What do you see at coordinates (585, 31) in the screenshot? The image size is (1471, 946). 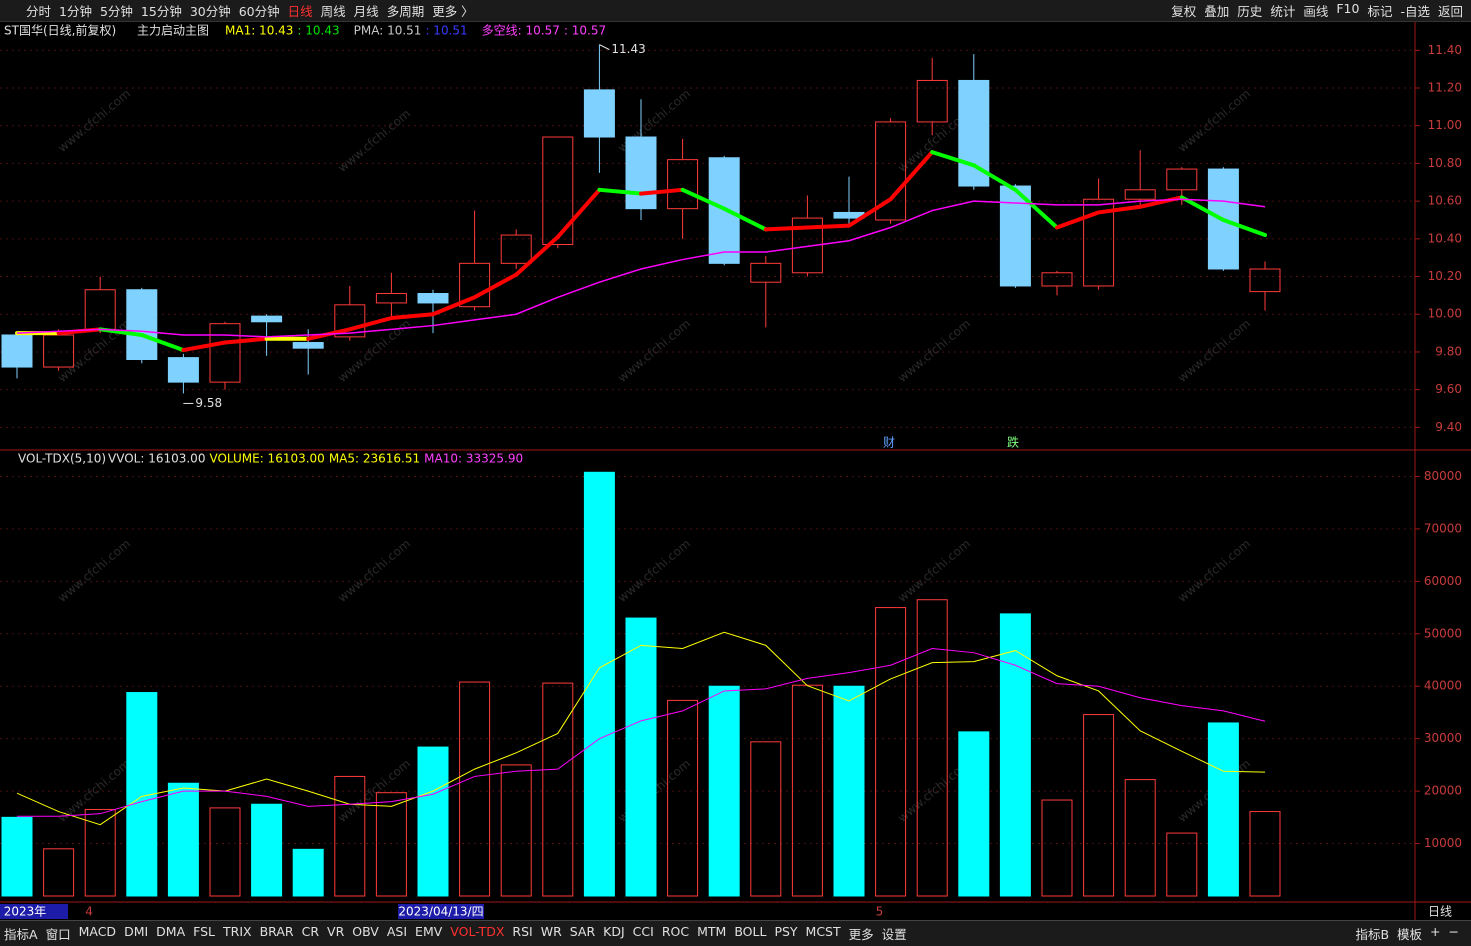 I see `legend-entry: : 10.57` at bounding box center [585, 31].